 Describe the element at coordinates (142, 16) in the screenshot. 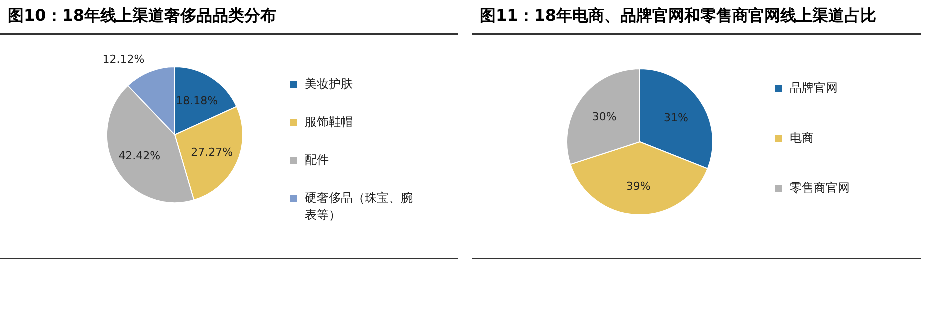

I see `chart-title: 图10：18年线上渠道奢侈品品类分布` at that location.